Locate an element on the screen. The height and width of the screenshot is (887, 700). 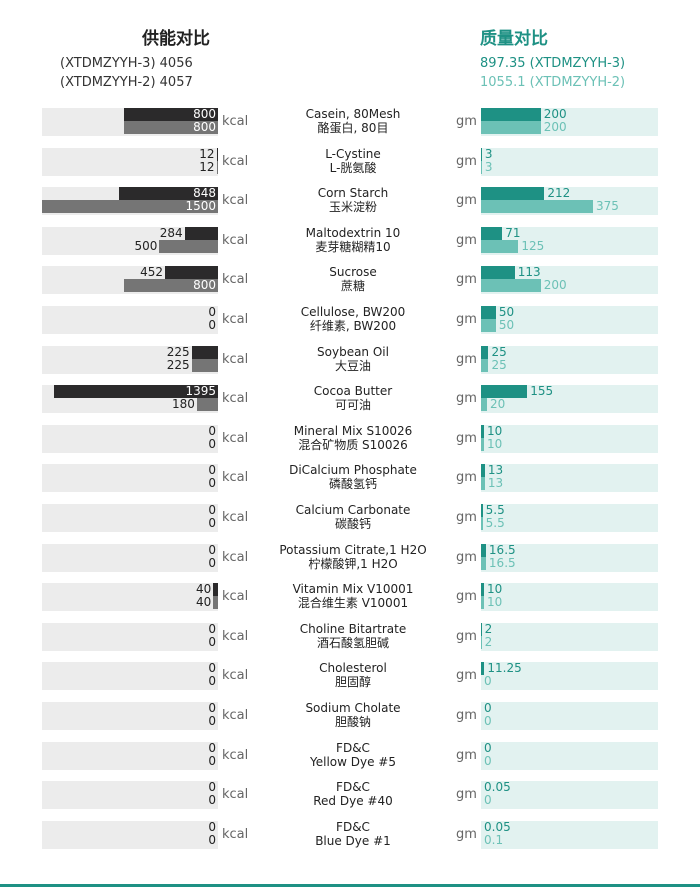
ingredient-row: 12 12 kcal L-Cystine L-胱氨酸 gm 3 3 is located at coordinates (350, 162).